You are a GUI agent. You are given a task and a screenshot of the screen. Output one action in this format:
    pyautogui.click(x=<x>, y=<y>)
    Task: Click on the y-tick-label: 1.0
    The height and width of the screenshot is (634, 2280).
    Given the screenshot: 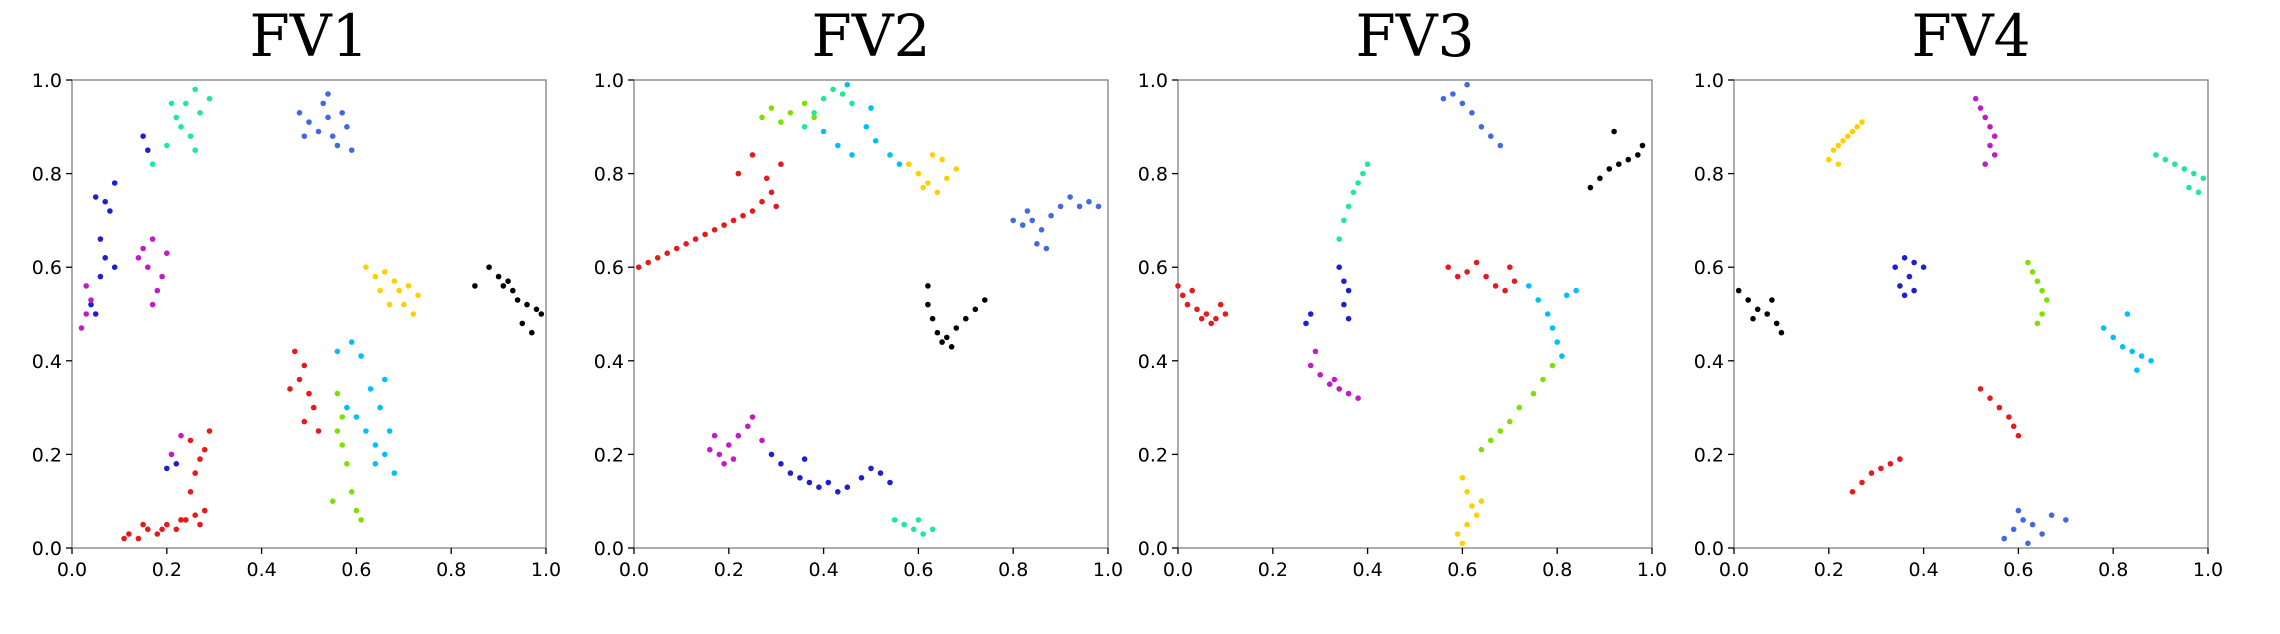 What is the action you would take?
    pyautogui.click(x=609, y=81)
    